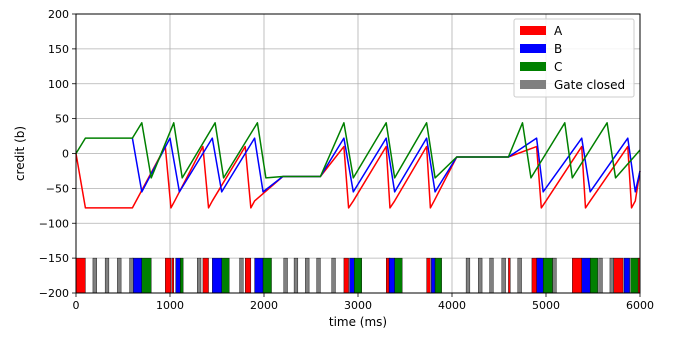 Image resolution: width=678 pixels, height=337 pixels. What do you see at coordinates (57, 154) in the screenshot?
I see `y-axis-ticks: −200 −150 −100 −50 0 50 100 150 200` at bounding box center [57, 154].